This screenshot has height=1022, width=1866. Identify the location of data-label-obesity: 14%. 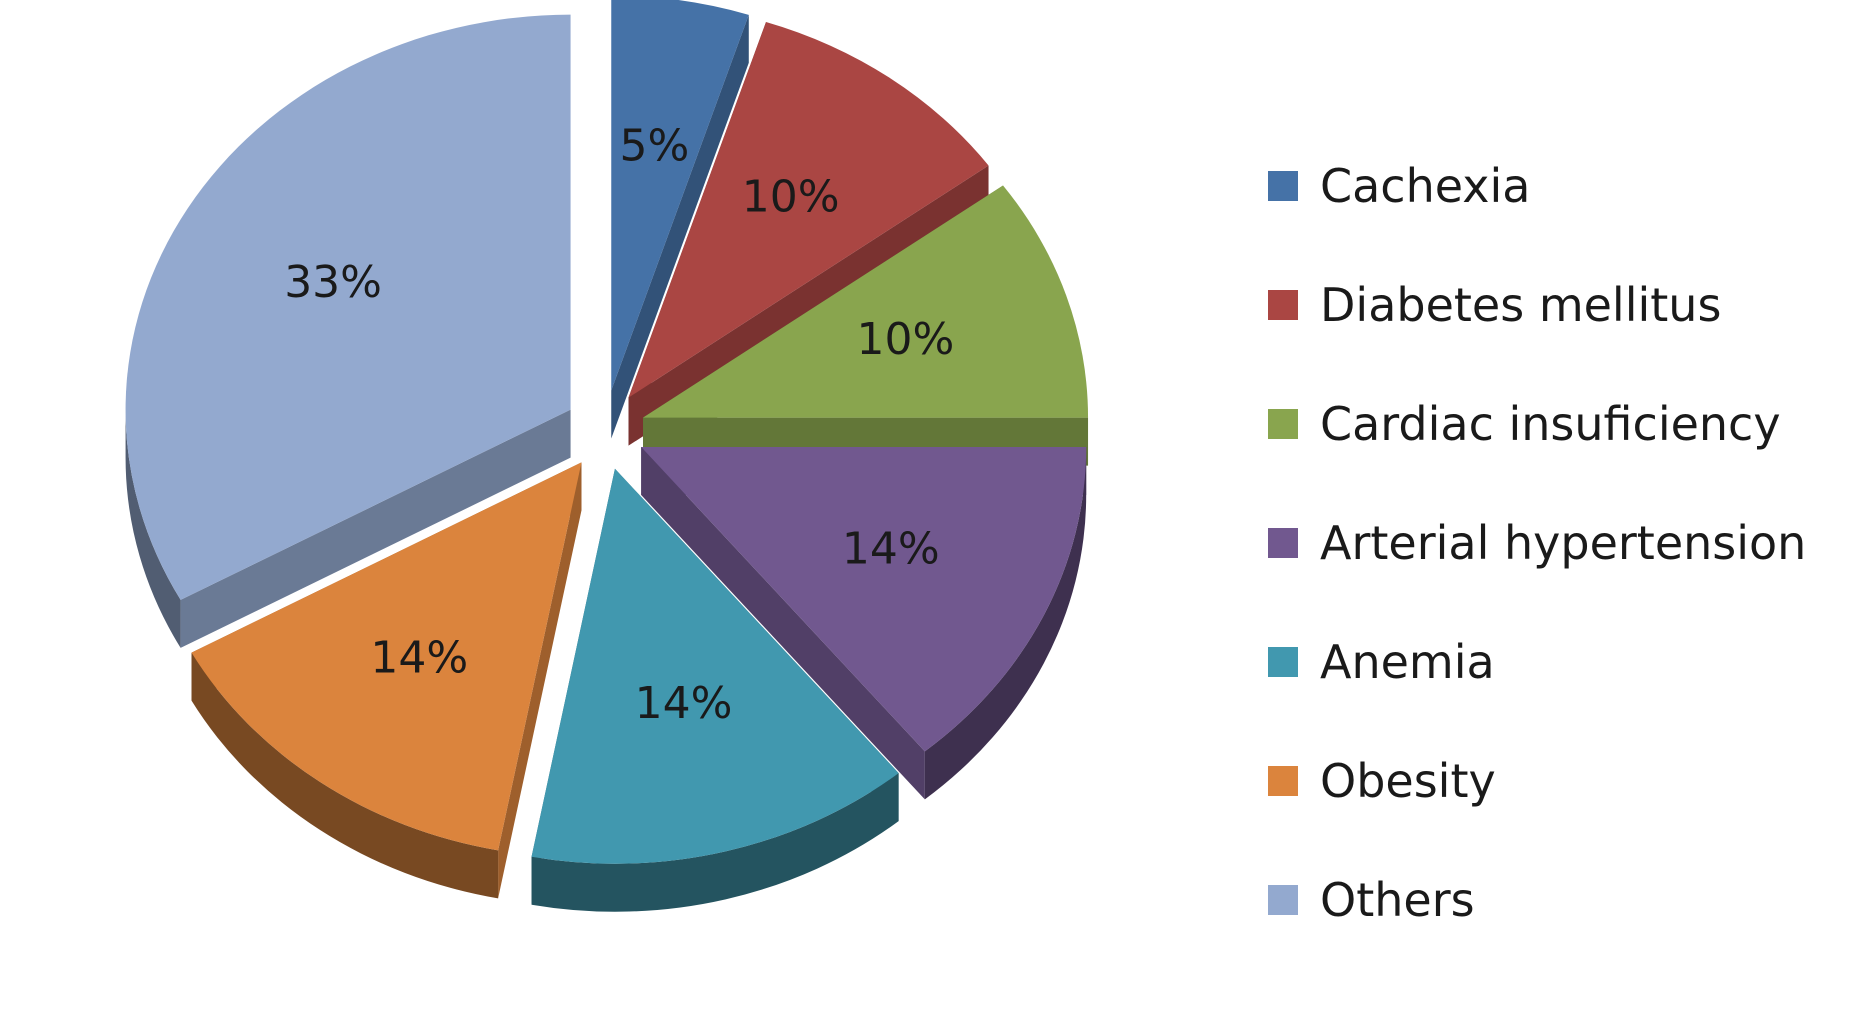
(419, 657).